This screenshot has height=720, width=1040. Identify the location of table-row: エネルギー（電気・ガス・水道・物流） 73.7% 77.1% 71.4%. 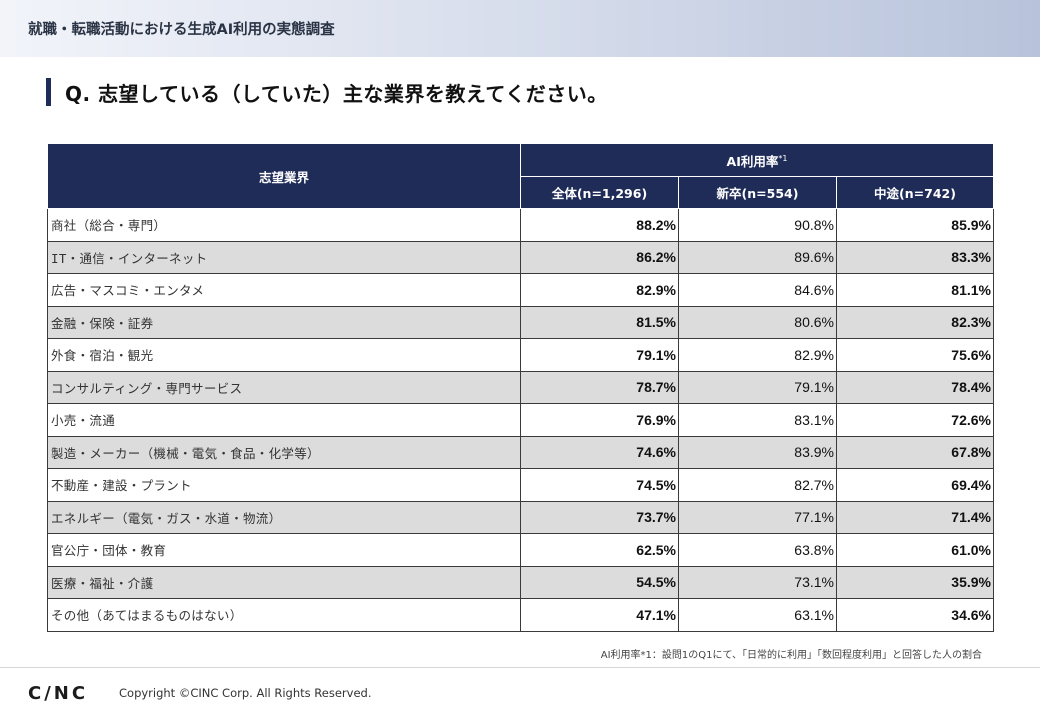
(520, 517).